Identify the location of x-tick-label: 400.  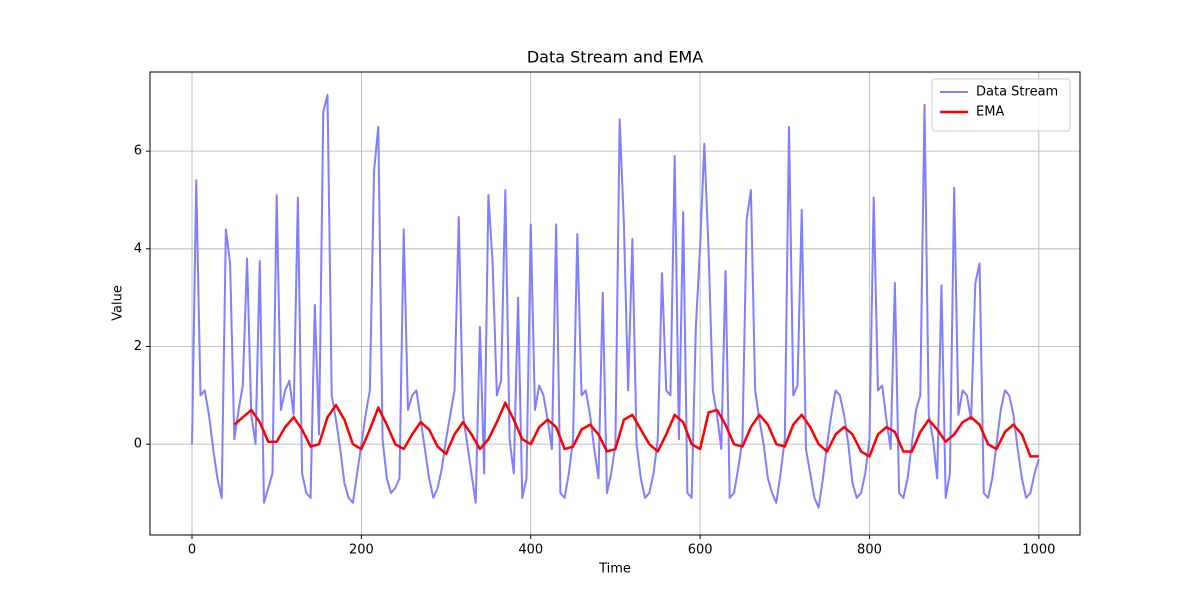
(530, 550).